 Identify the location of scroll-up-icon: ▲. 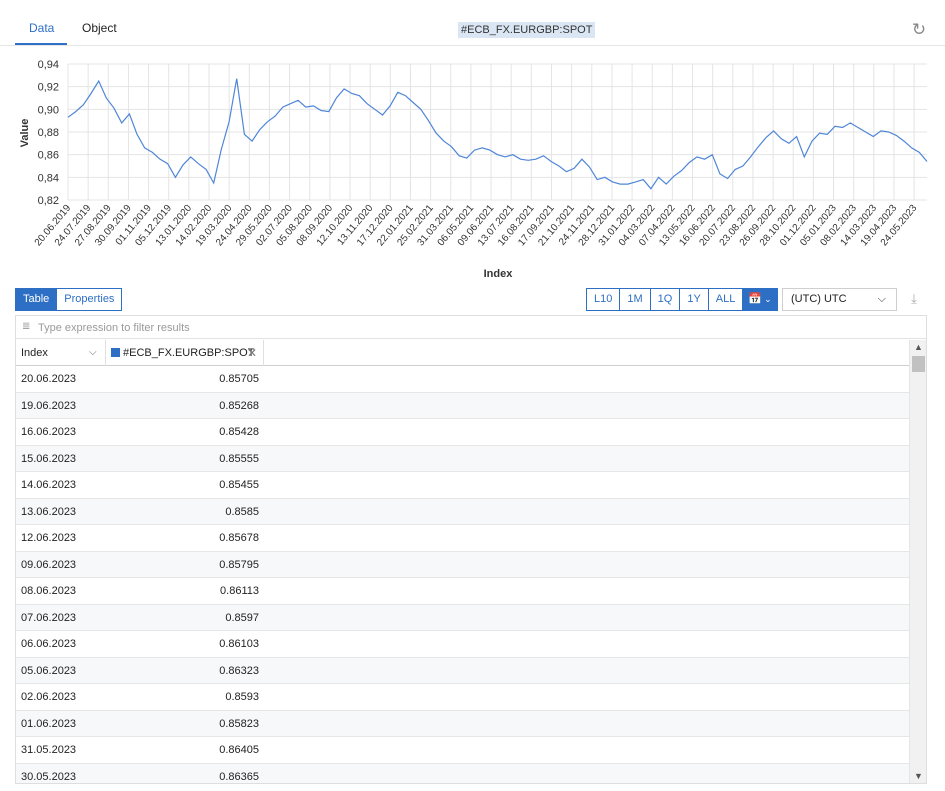
(918, 347).